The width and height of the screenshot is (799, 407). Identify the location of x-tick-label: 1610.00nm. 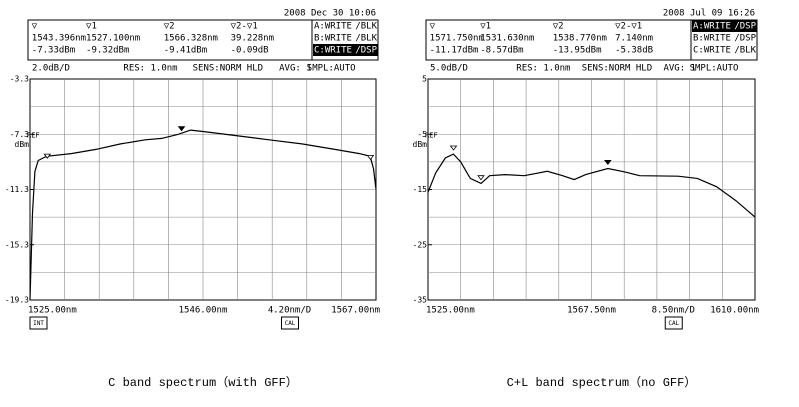
(734, 311).